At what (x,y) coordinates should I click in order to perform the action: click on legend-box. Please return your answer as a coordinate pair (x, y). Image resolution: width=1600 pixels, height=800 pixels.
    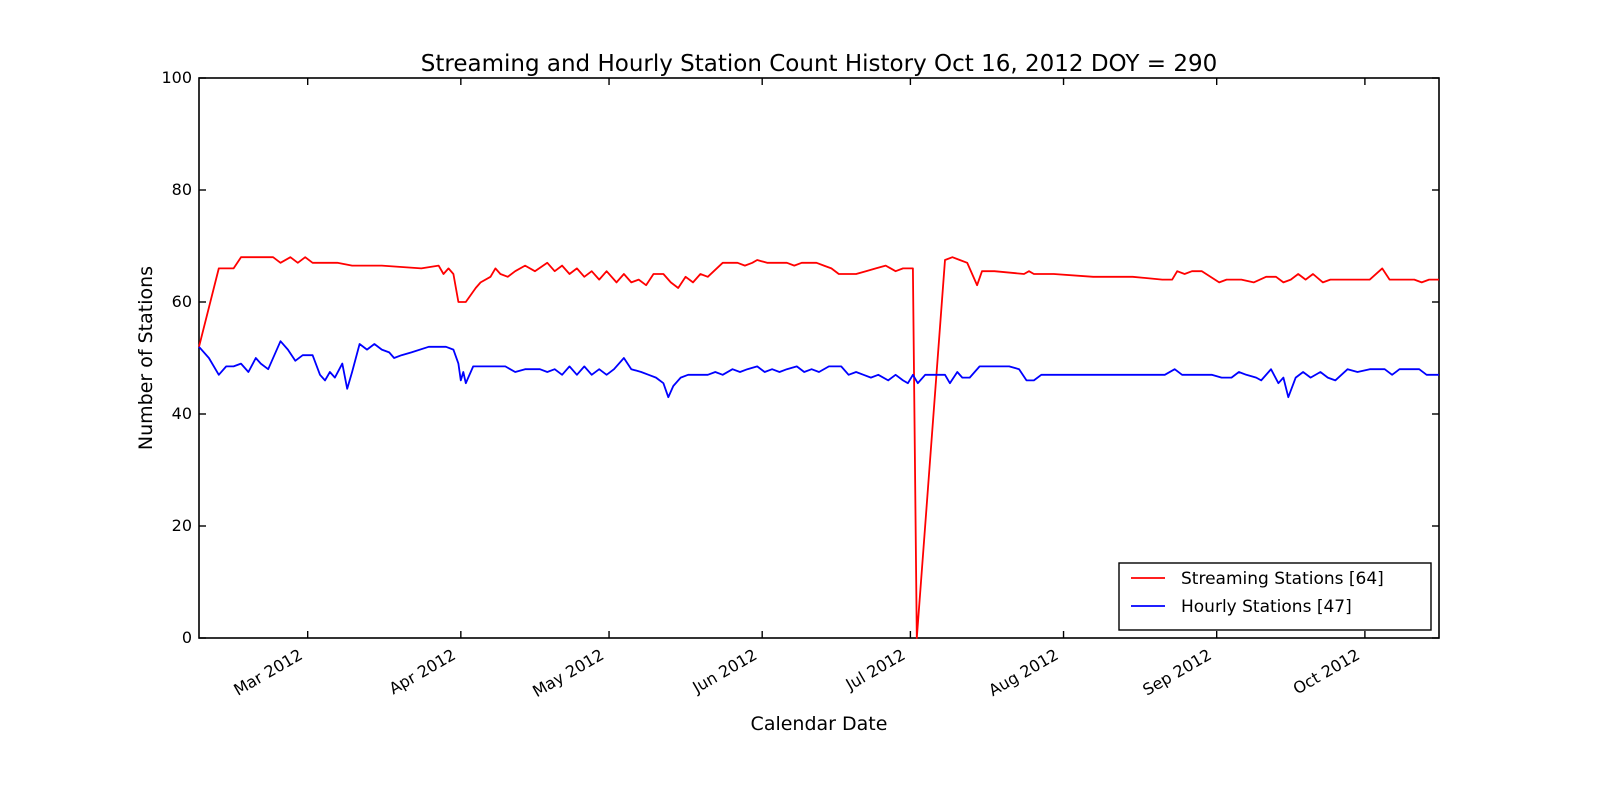
    Looking at the image, I should click on (1275, 596).